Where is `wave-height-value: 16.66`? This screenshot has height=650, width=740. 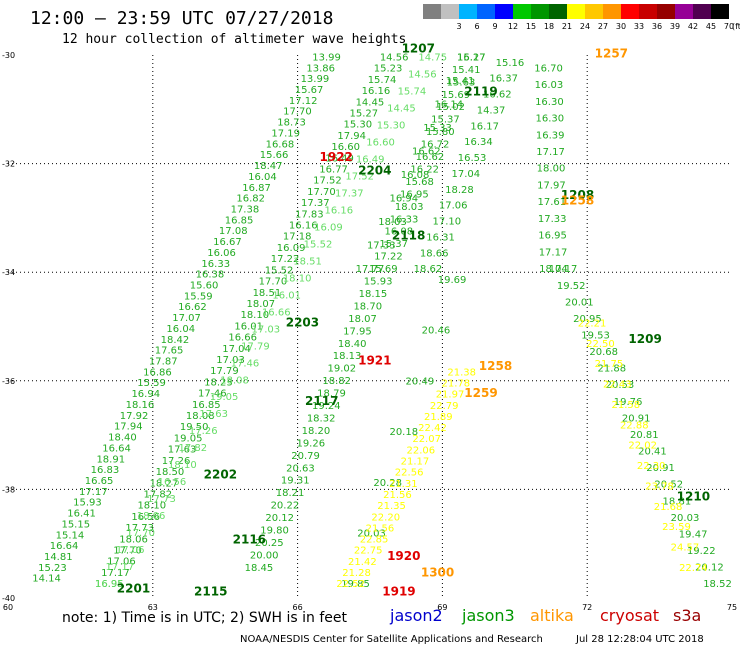
wave-height-value: 16.66 is located at coordinates (276, 312).